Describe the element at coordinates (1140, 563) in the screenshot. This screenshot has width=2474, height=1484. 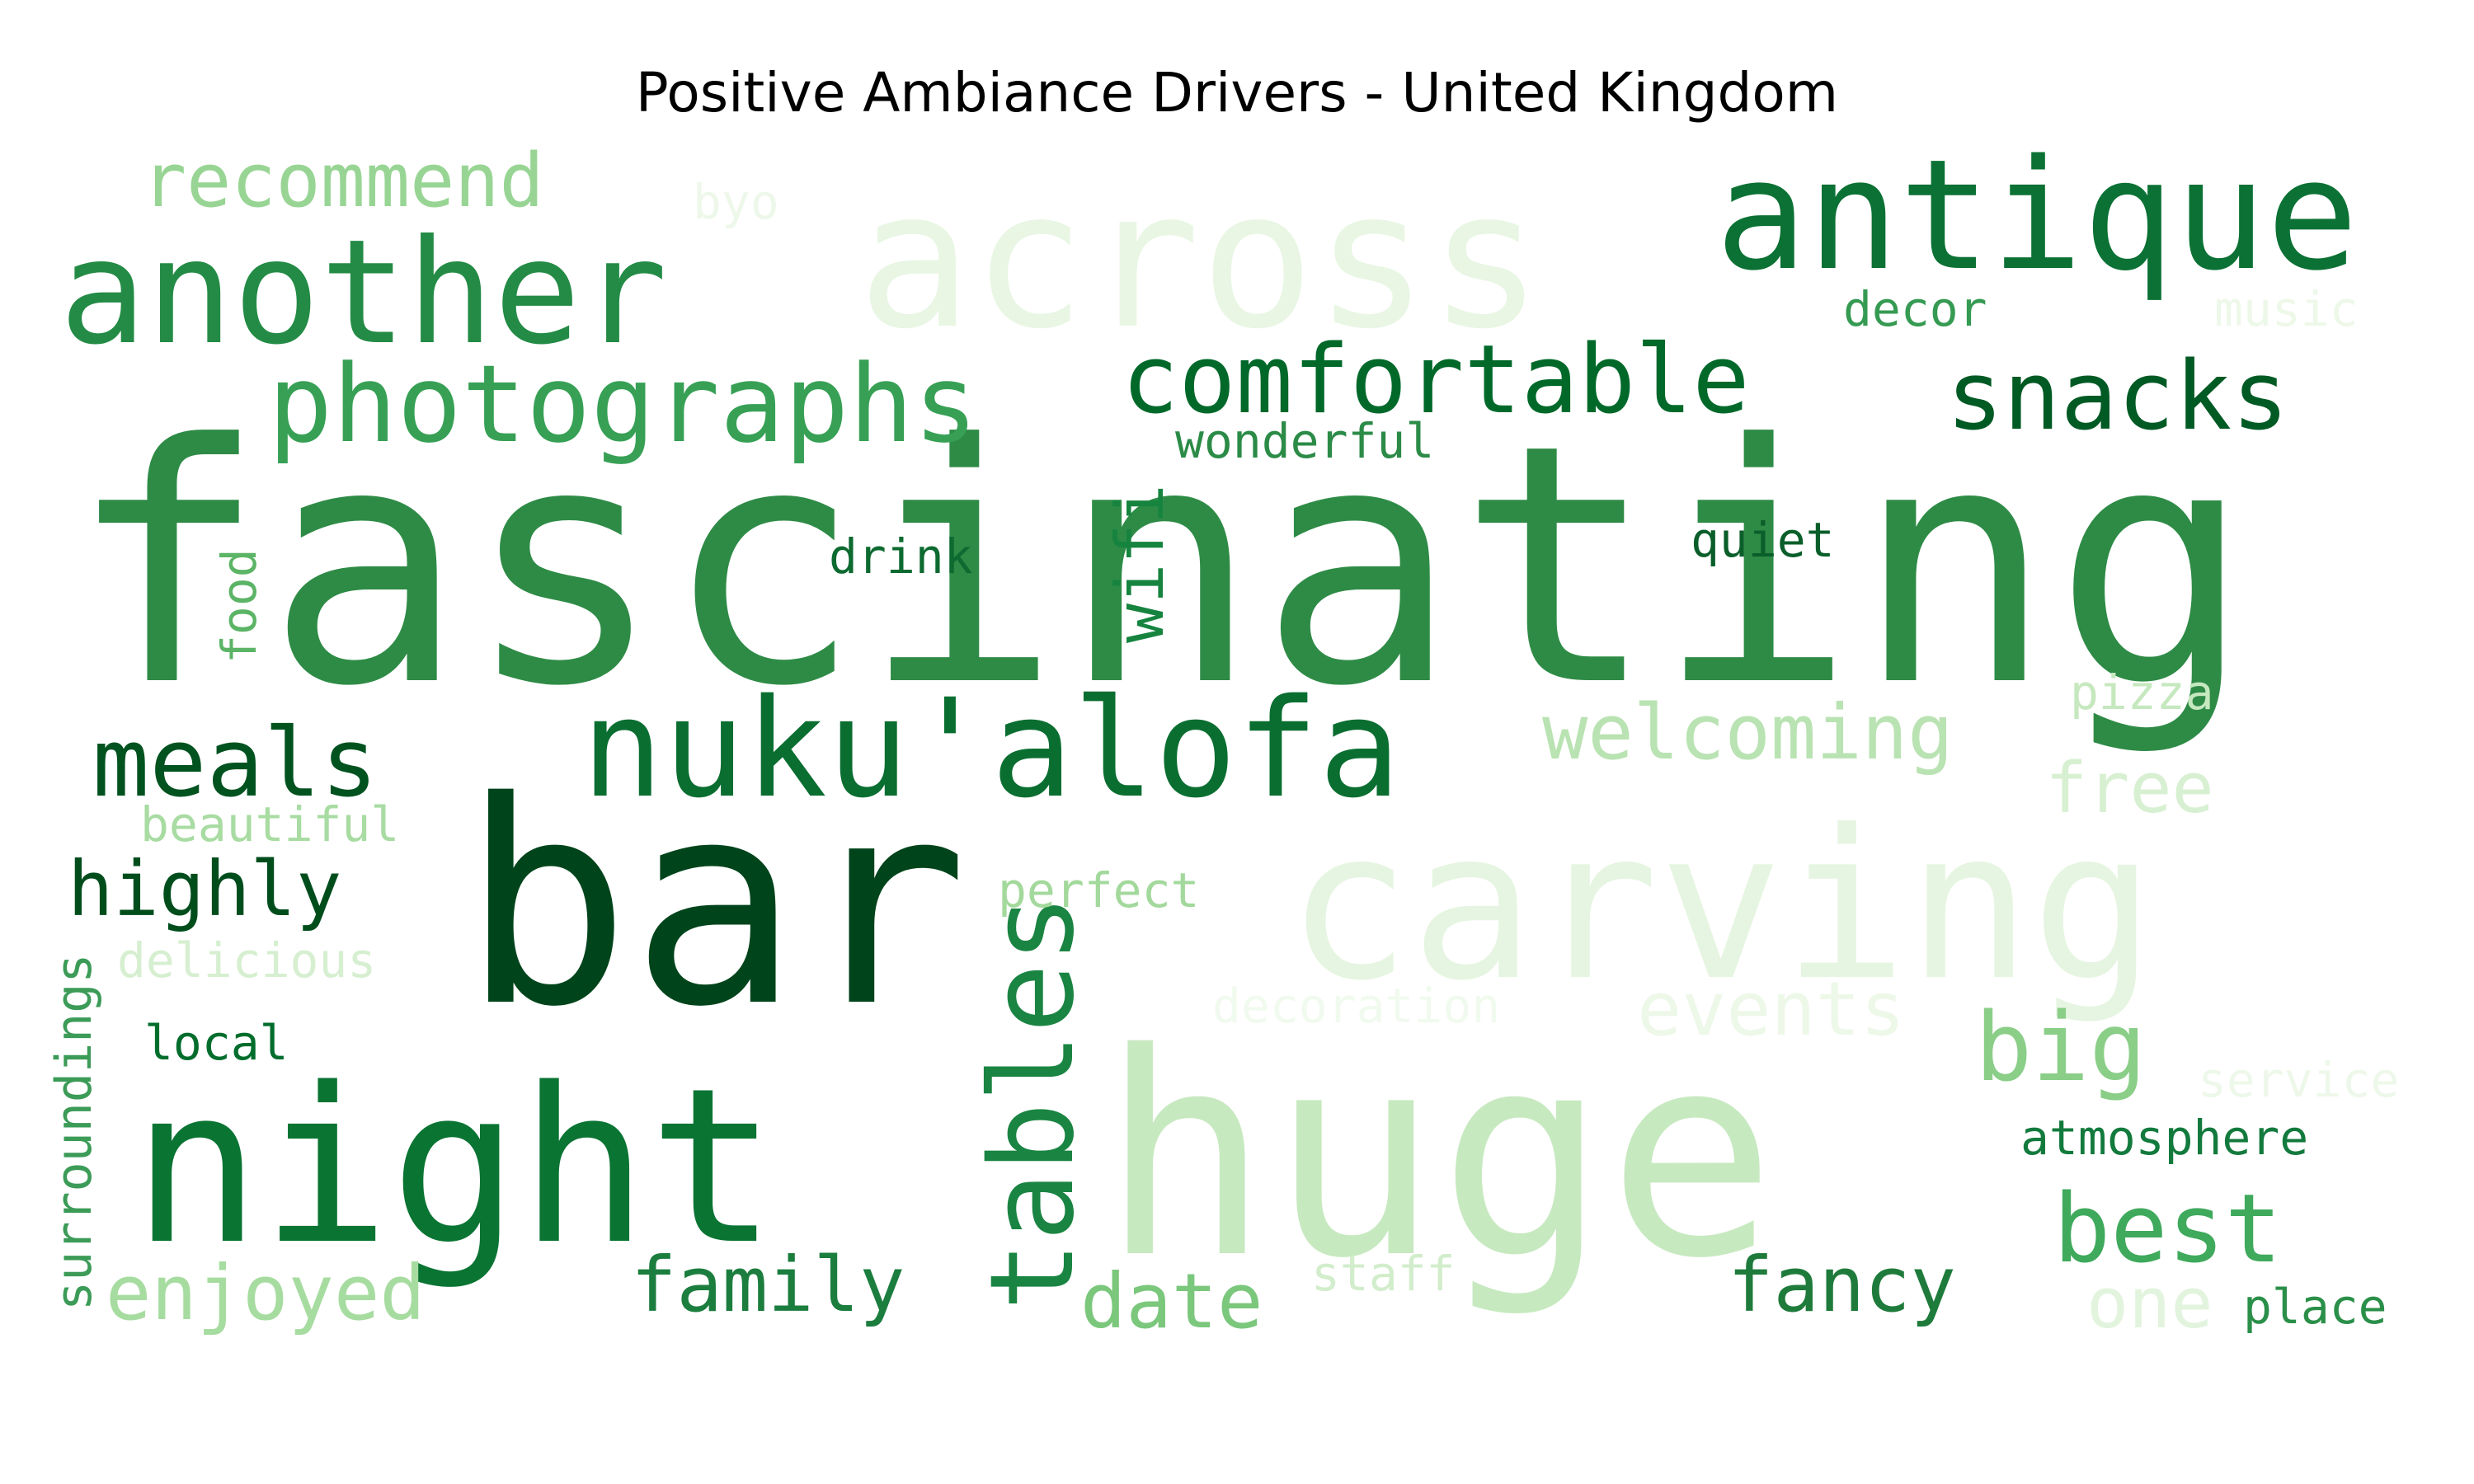
I see `word-wifi: wifi` at that location.